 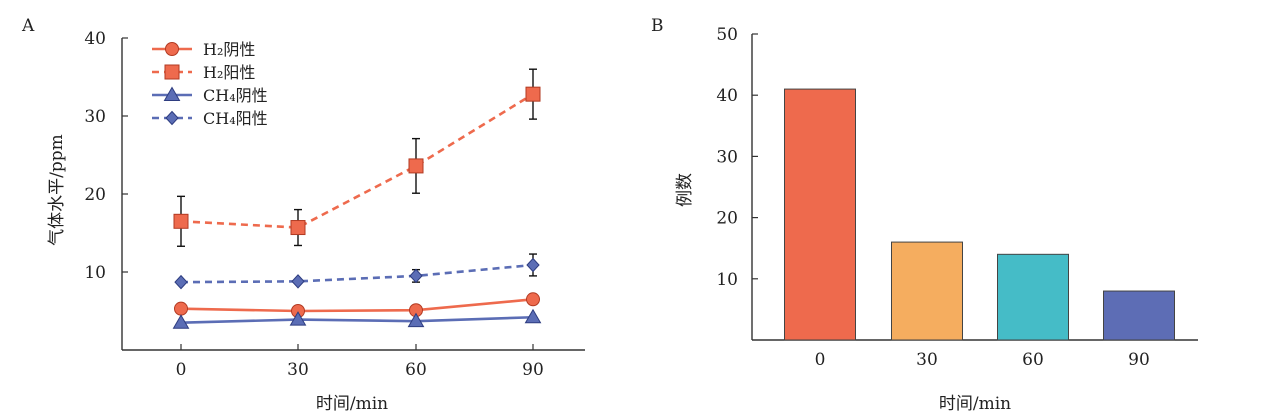 What do you see at coordinates (352, 404) in the screenshot?
I see `panel-a-x-label: 时间/min` at bounding box center [352, 404].